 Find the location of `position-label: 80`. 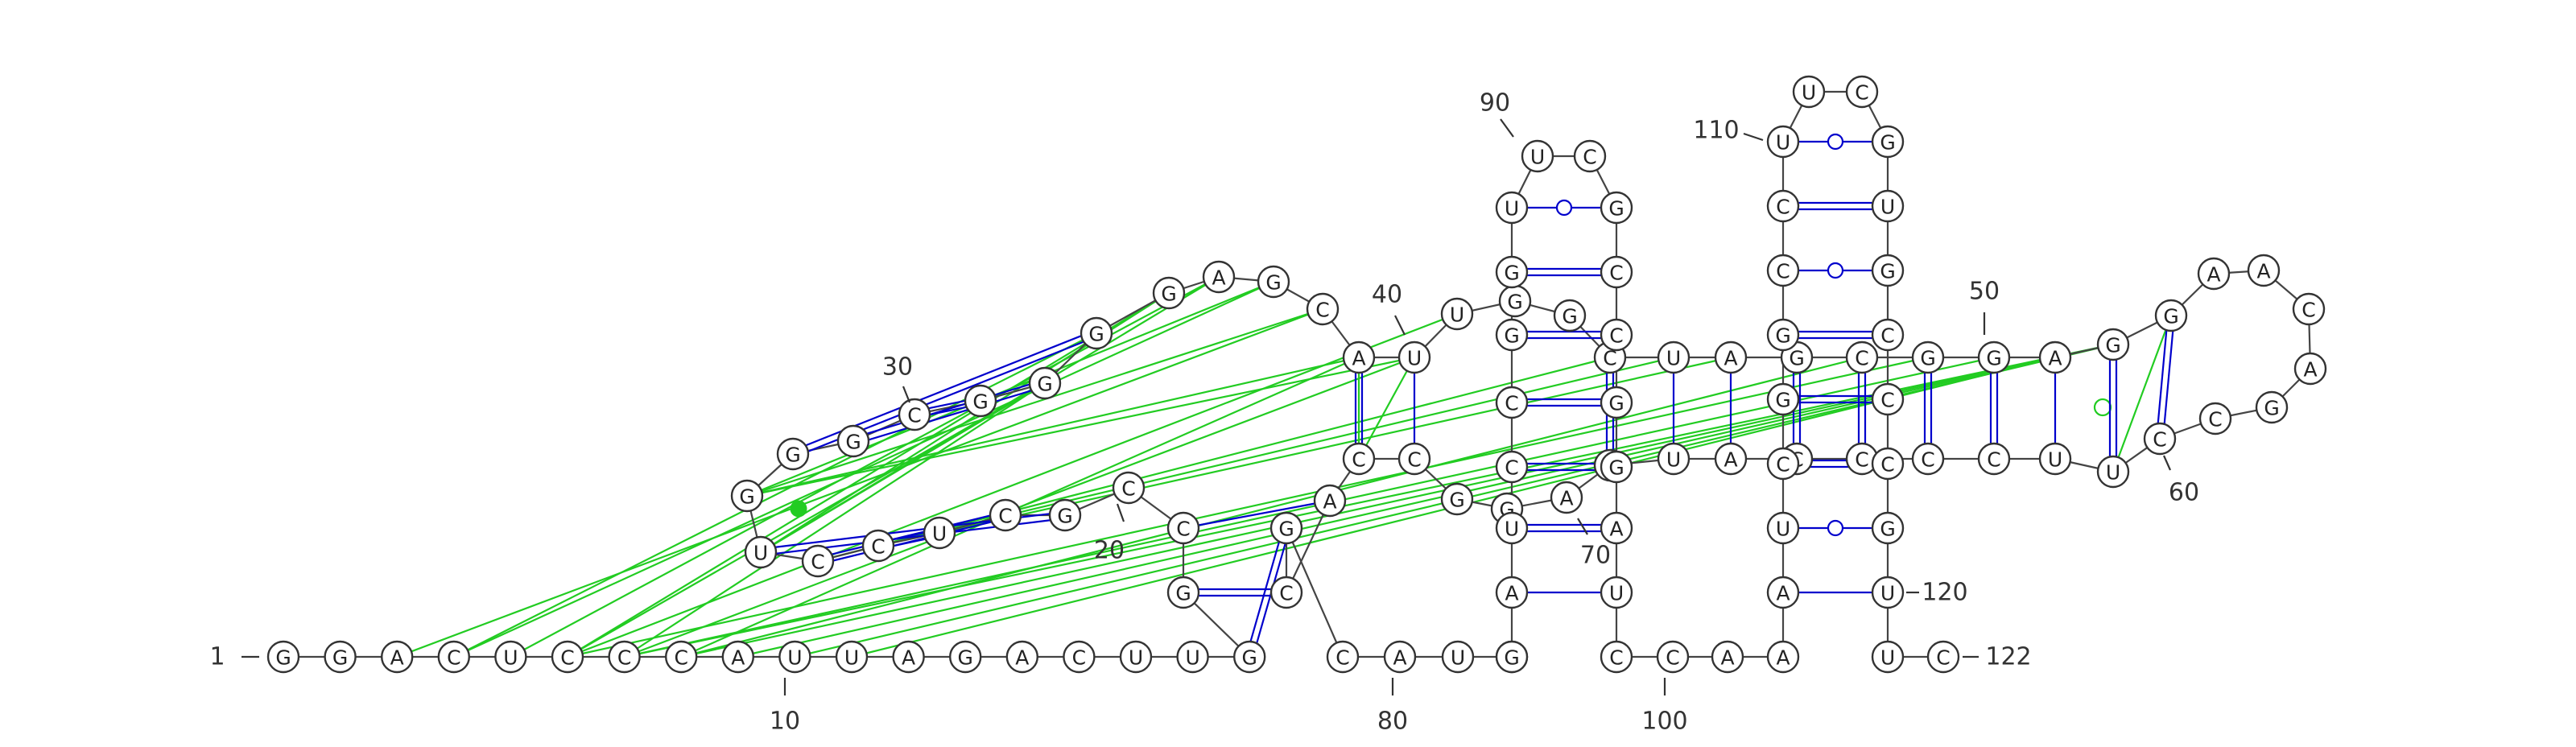

position-label: 80 is located at coordinates (1392, 707).